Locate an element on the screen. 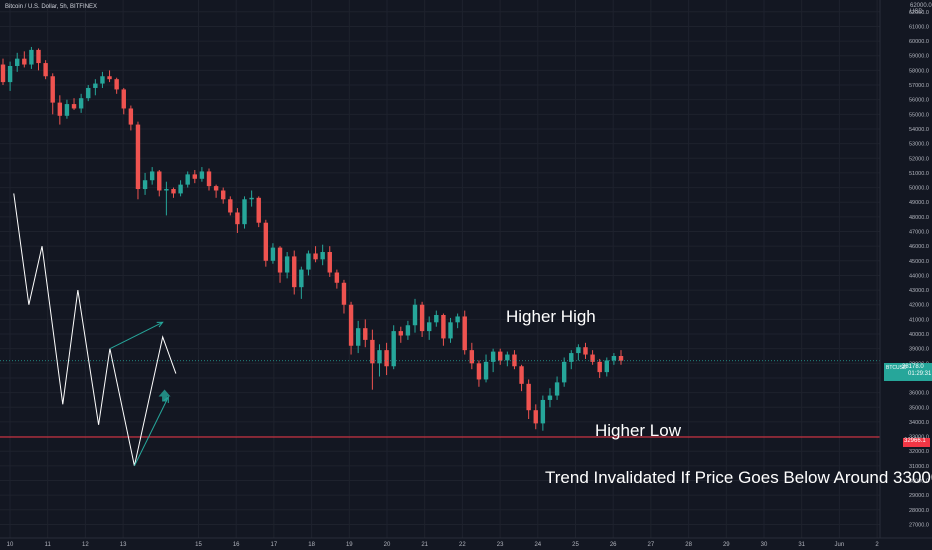  x-tick-label: 19 is located at coordinates (349, 545).